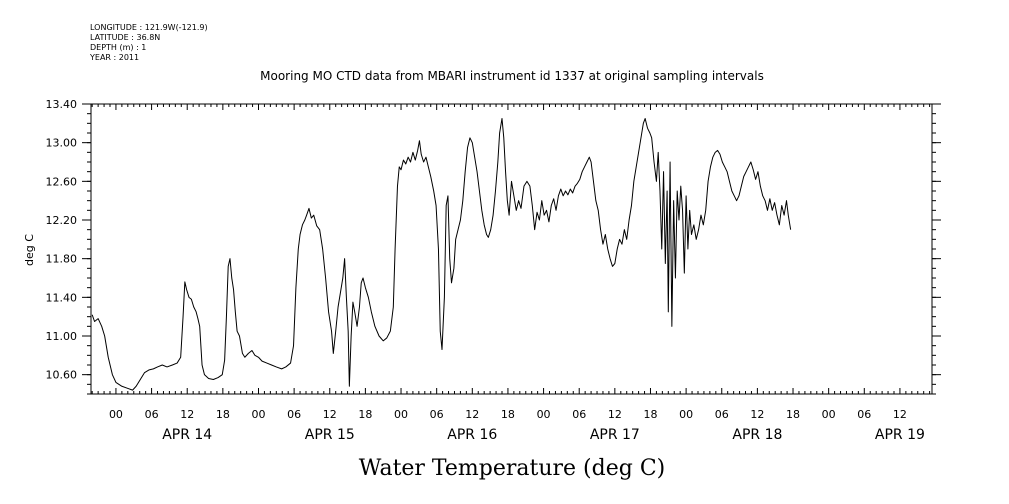 The width and height of the screenshot is (1009, 504). Describe the element at coordinates (62, 104) in the screenshot. I see `y-tick-label: 13.40` at that location.